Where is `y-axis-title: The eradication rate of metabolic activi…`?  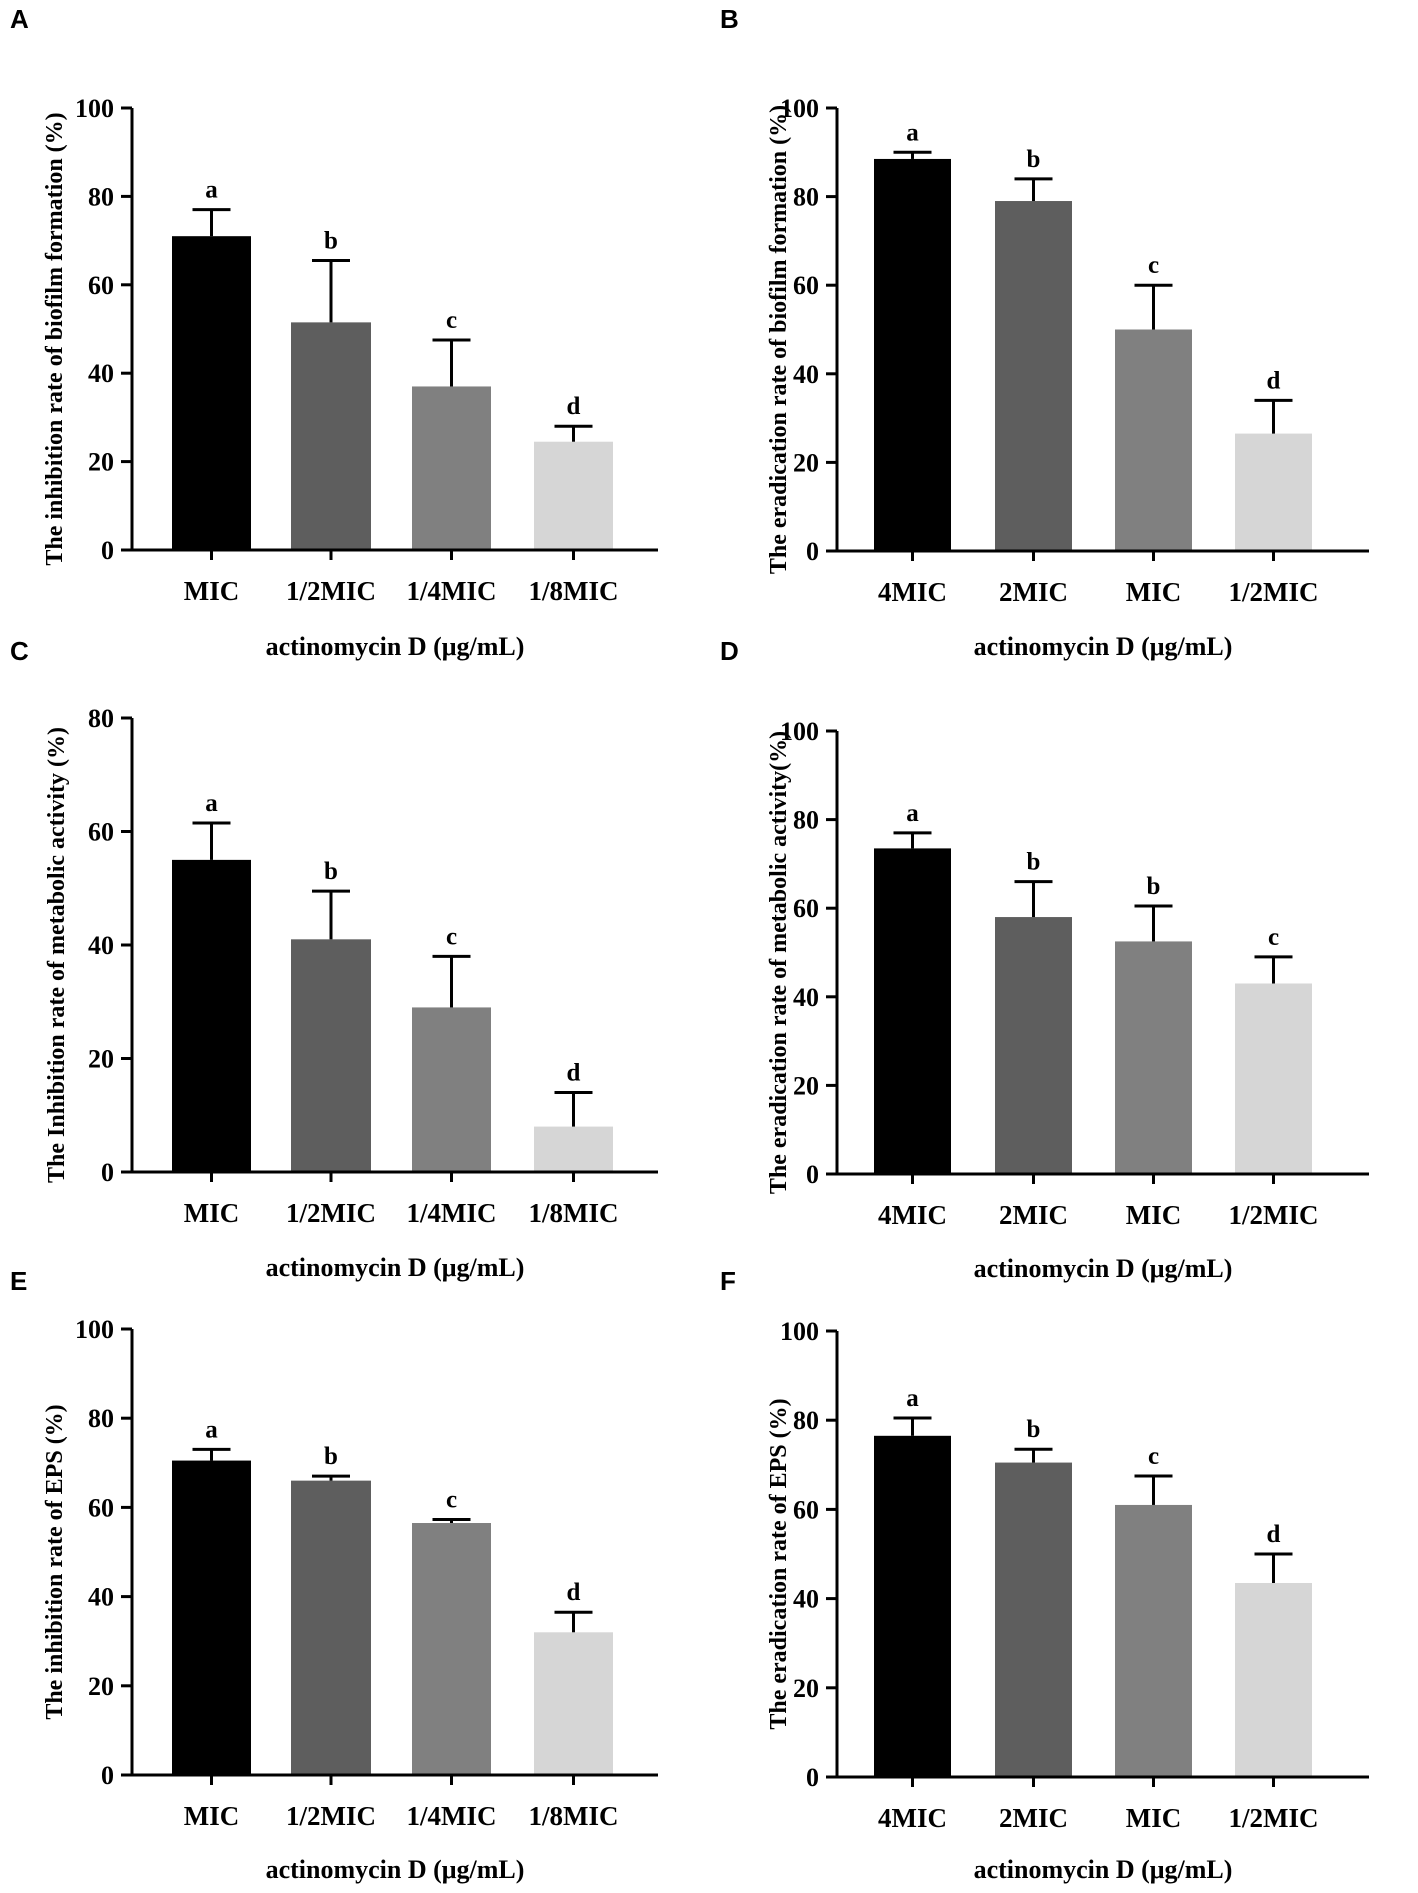 y-axis-title: The eradication rate of metabolic activi… is located at coordinates (779, 962).